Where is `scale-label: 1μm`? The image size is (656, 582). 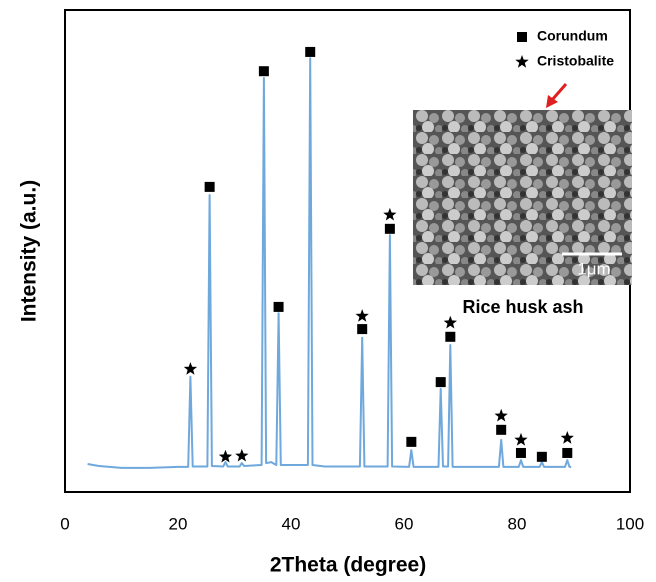 scale-label: 1μm is located at coordinates (593, 268).